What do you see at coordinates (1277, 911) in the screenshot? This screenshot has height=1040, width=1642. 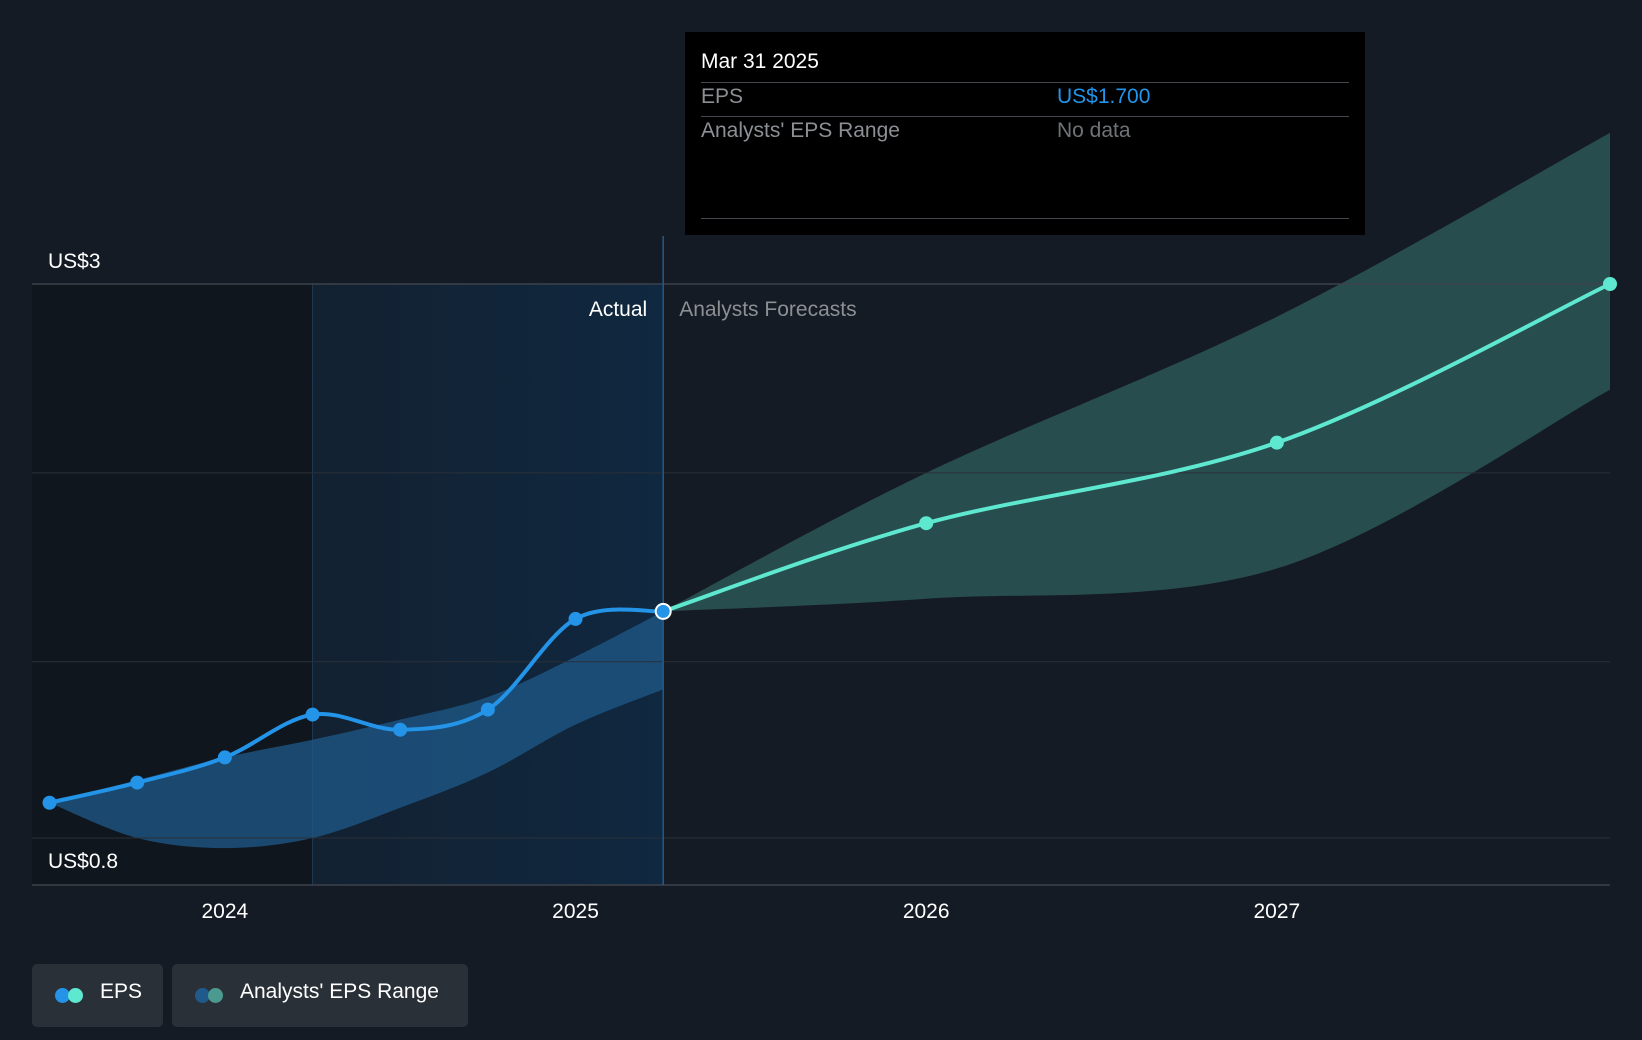 I see `x-tick-label: 2027` at bounding box center [1277, 911].